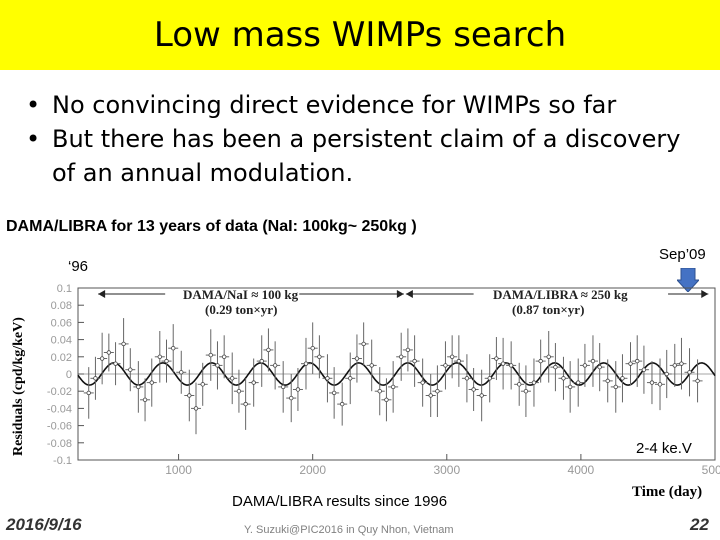 The height and width of the screenshot is (540, 720). I want to click on model-curve-path, so click(396, 374).